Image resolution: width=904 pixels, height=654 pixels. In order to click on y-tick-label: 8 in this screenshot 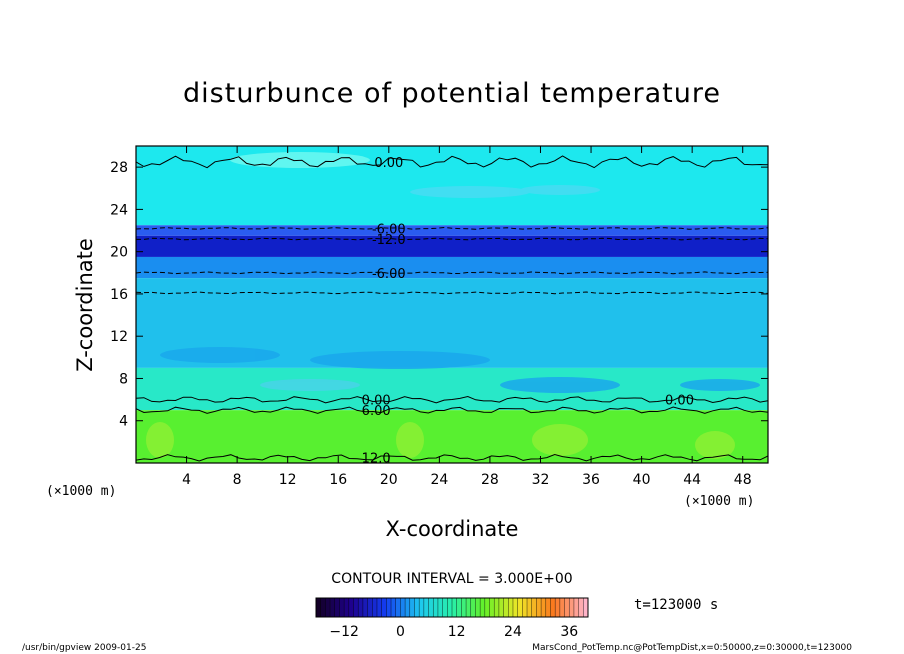, I will do `click(123, 379)`.